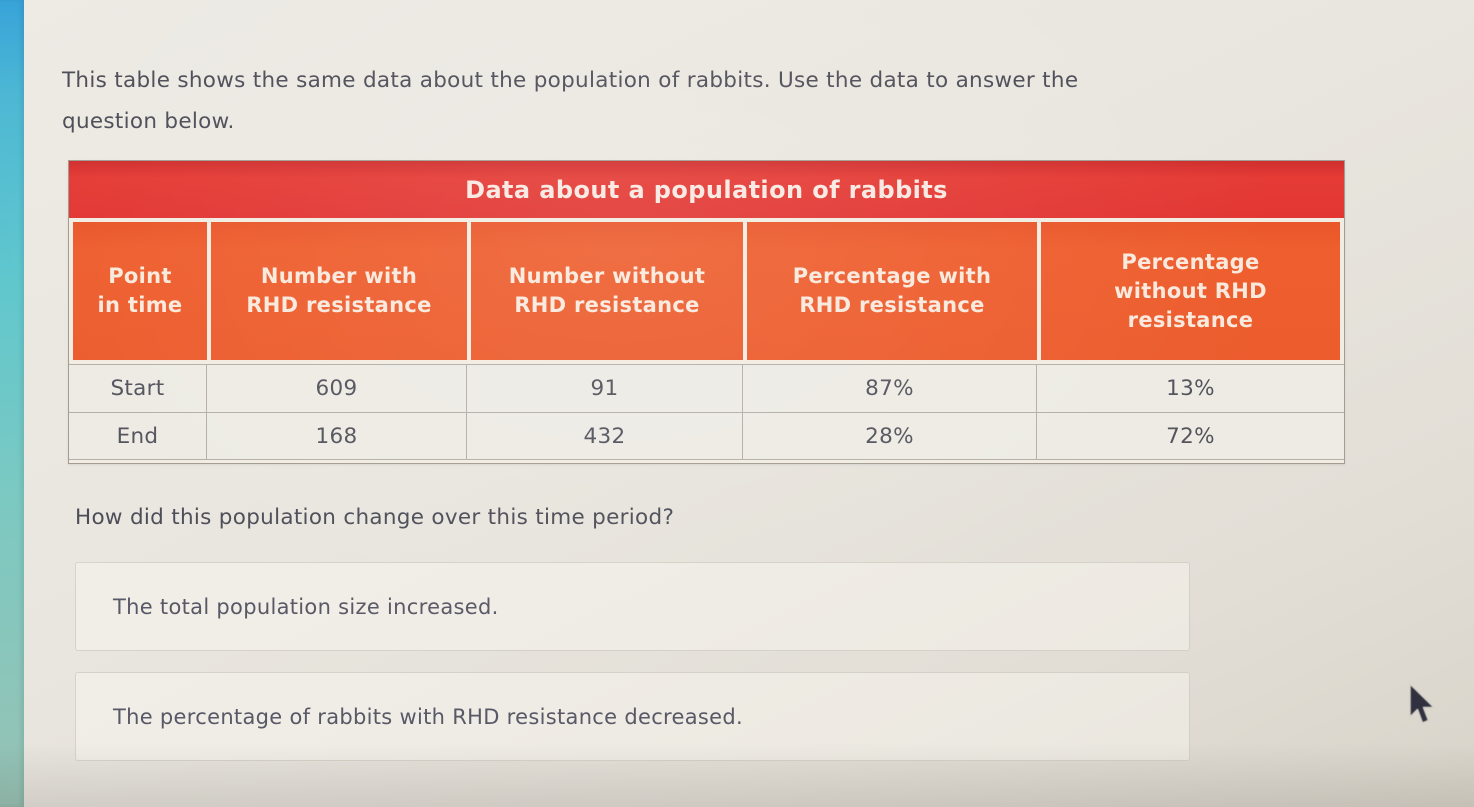 This screenshot has width=1474, height=807. What do you see at coordinates (12, 403) in the screenshot?
I see `left-accent-strip` at bounding box center [12, 403].